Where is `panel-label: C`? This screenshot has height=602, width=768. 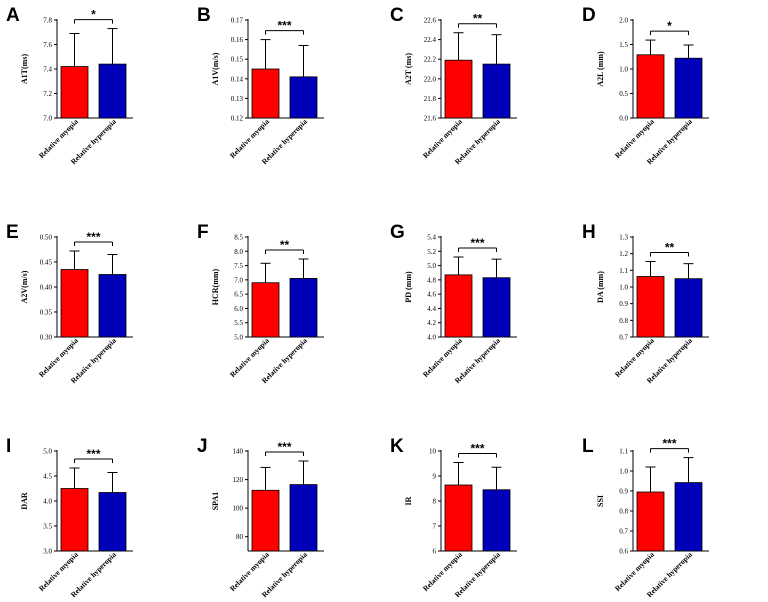
panel-label: C is located at coordinates (397, 15).